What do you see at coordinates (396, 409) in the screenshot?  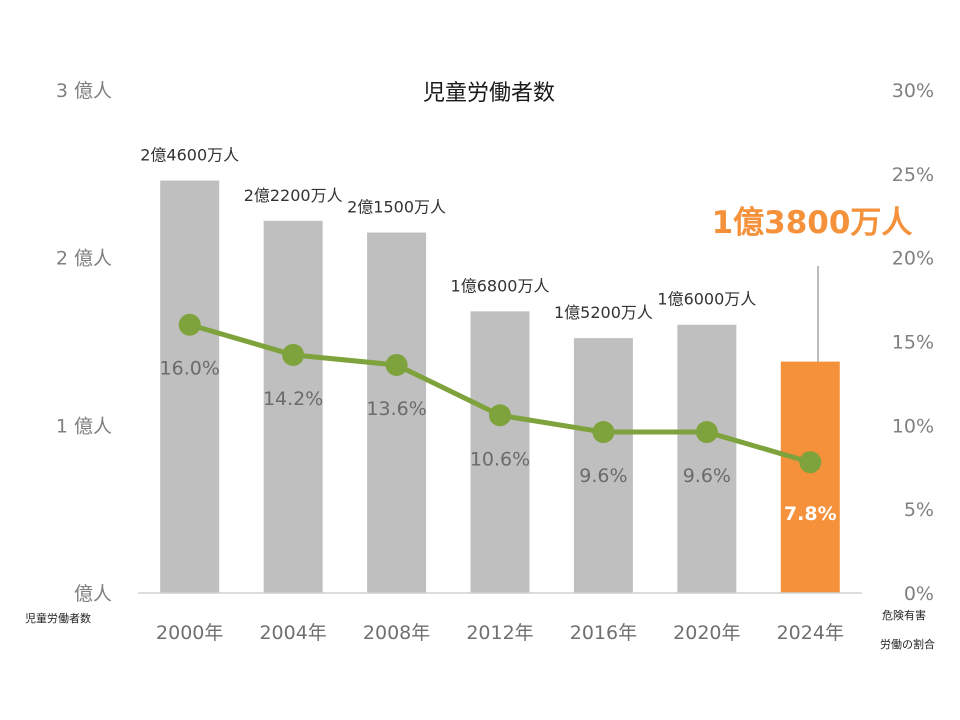 I see `line-value-label: 13.6%` at bounding box center [396, 409].